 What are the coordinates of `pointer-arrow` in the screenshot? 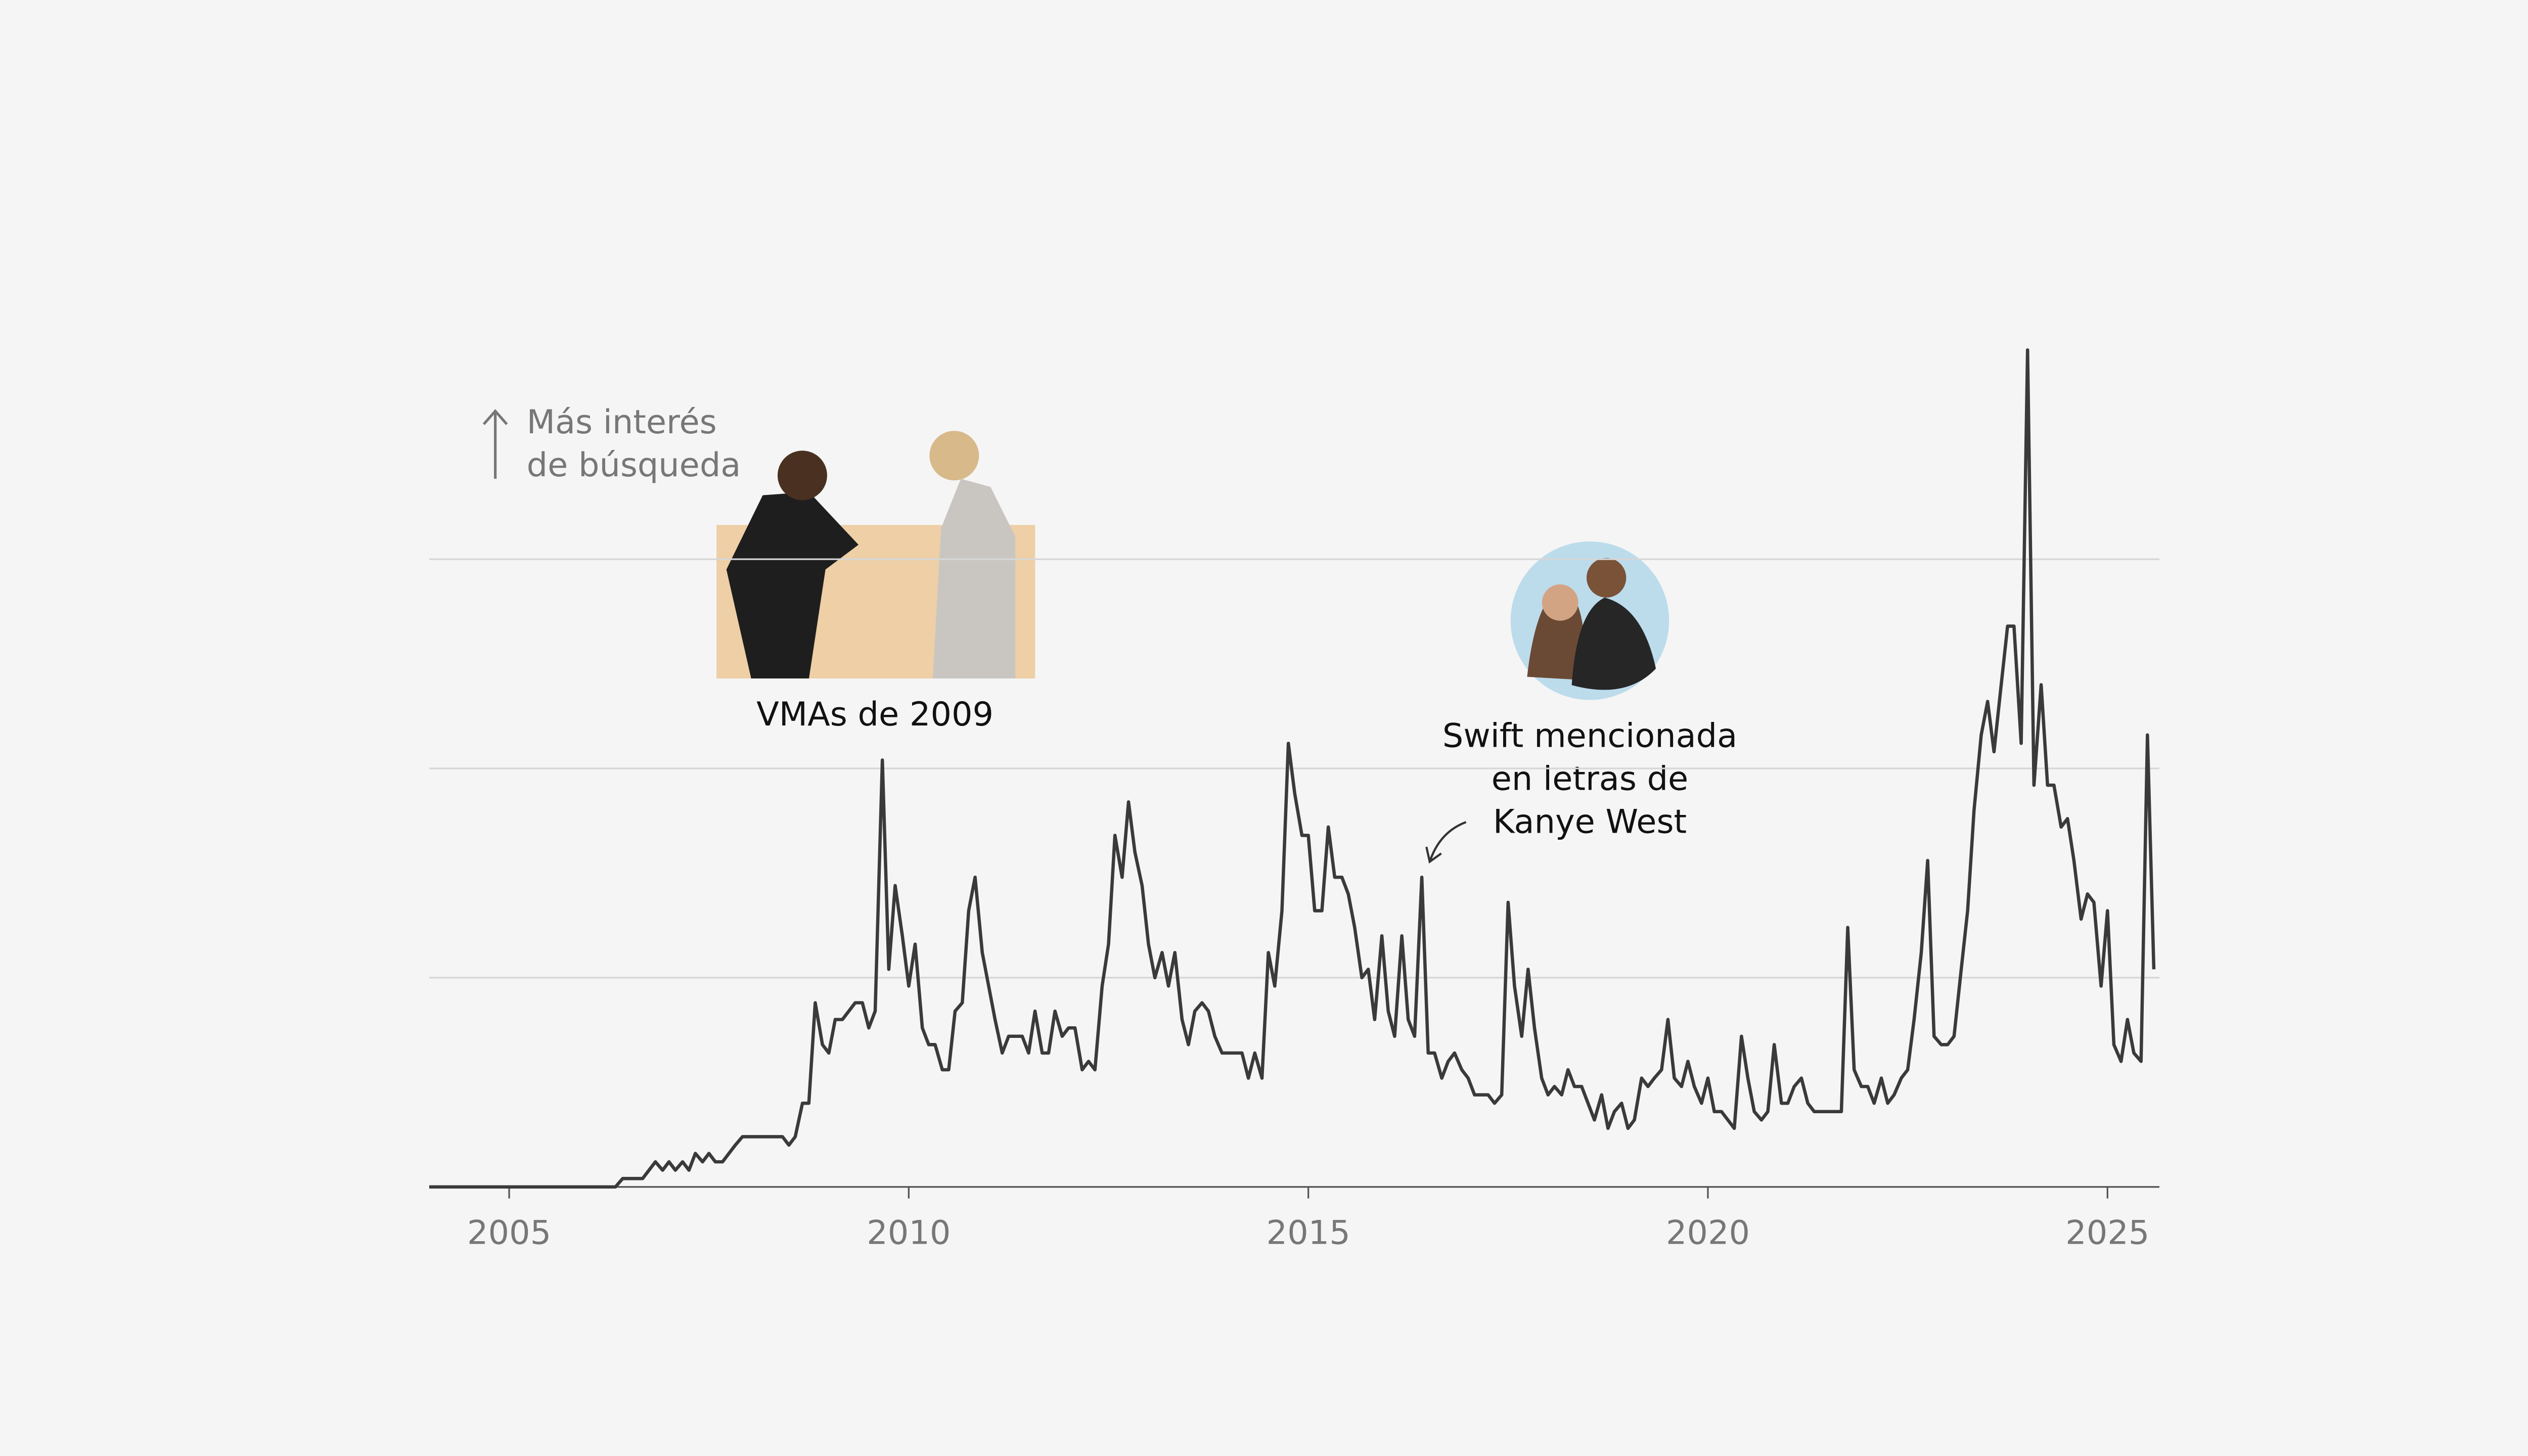 It's located at (1446, 842).